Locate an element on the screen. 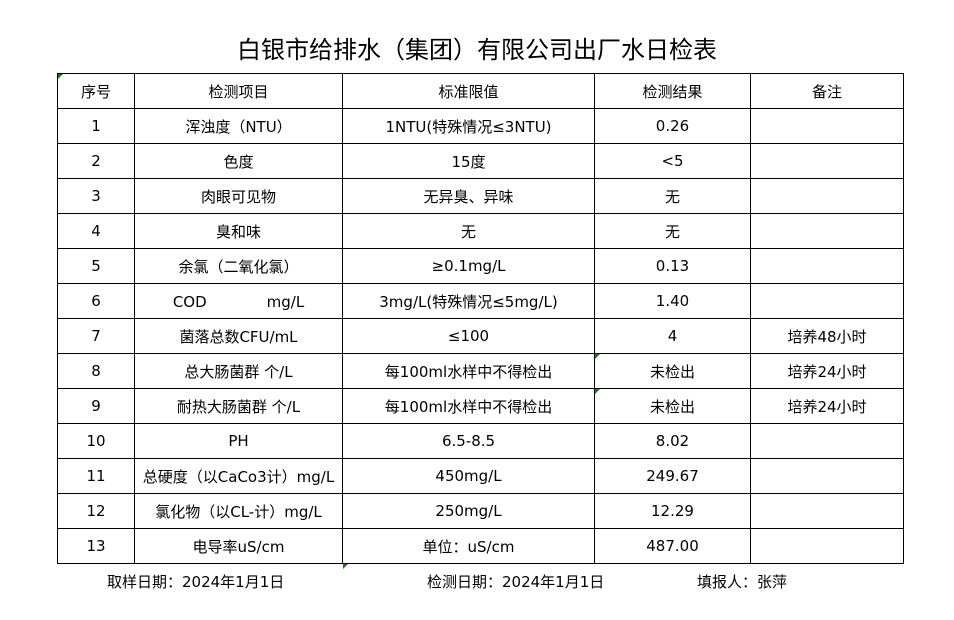 The width and height of the screenshot is (954, 620). cell-index: 11 is located at coordinates (96, 476).